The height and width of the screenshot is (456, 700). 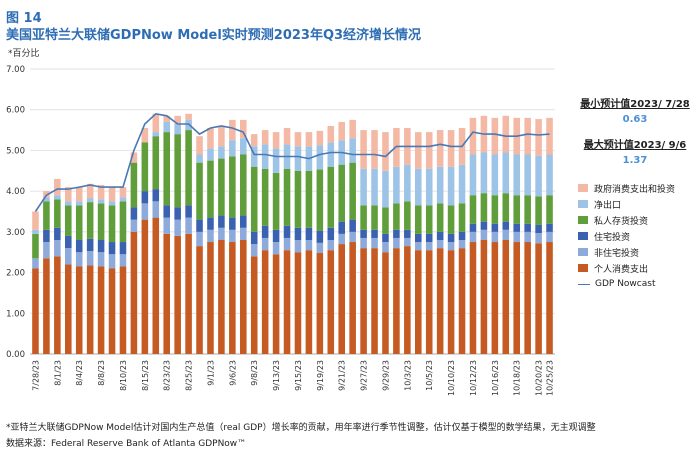 What do you see at coordinates (621, 221) in the screenshot?
I see `legend-label-inventory: 私人存货投资` at bounding box center [621, 221].